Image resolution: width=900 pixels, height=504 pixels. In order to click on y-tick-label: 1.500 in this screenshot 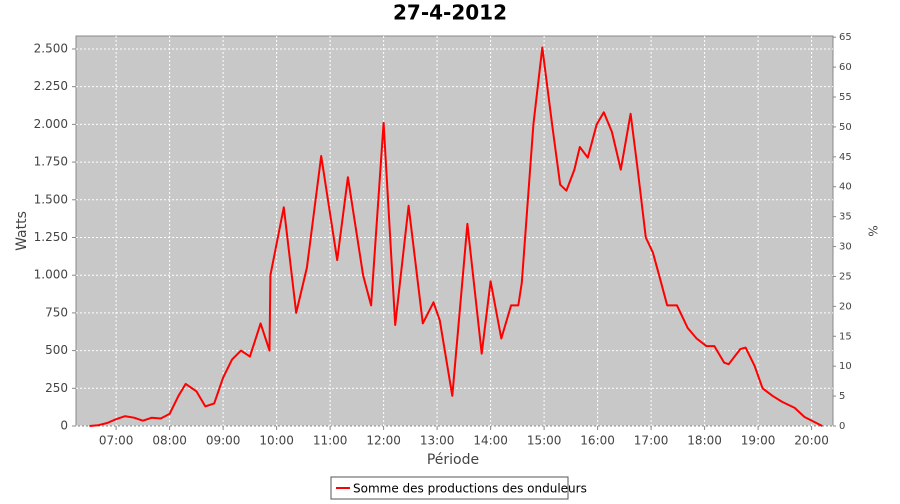, I will do `click(51, 199)`.